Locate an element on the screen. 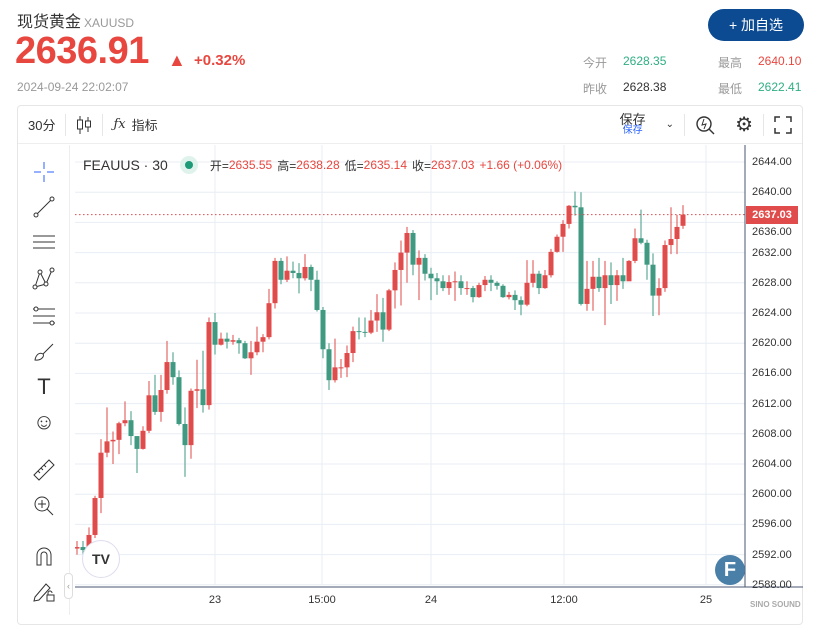 The height and width of the screenshot is (625, 815). interval-button: 30分 is located at coordinates (42, 125).